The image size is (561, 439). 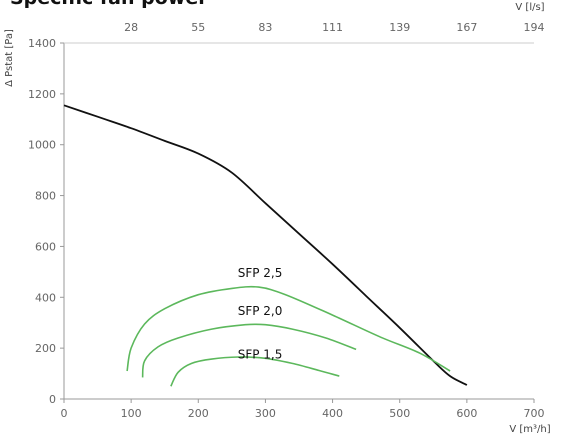 What do you see at coordinates (198, 27) in the screenshot?
I see `top-tick-label: 55` at bounding box center [198, 27].